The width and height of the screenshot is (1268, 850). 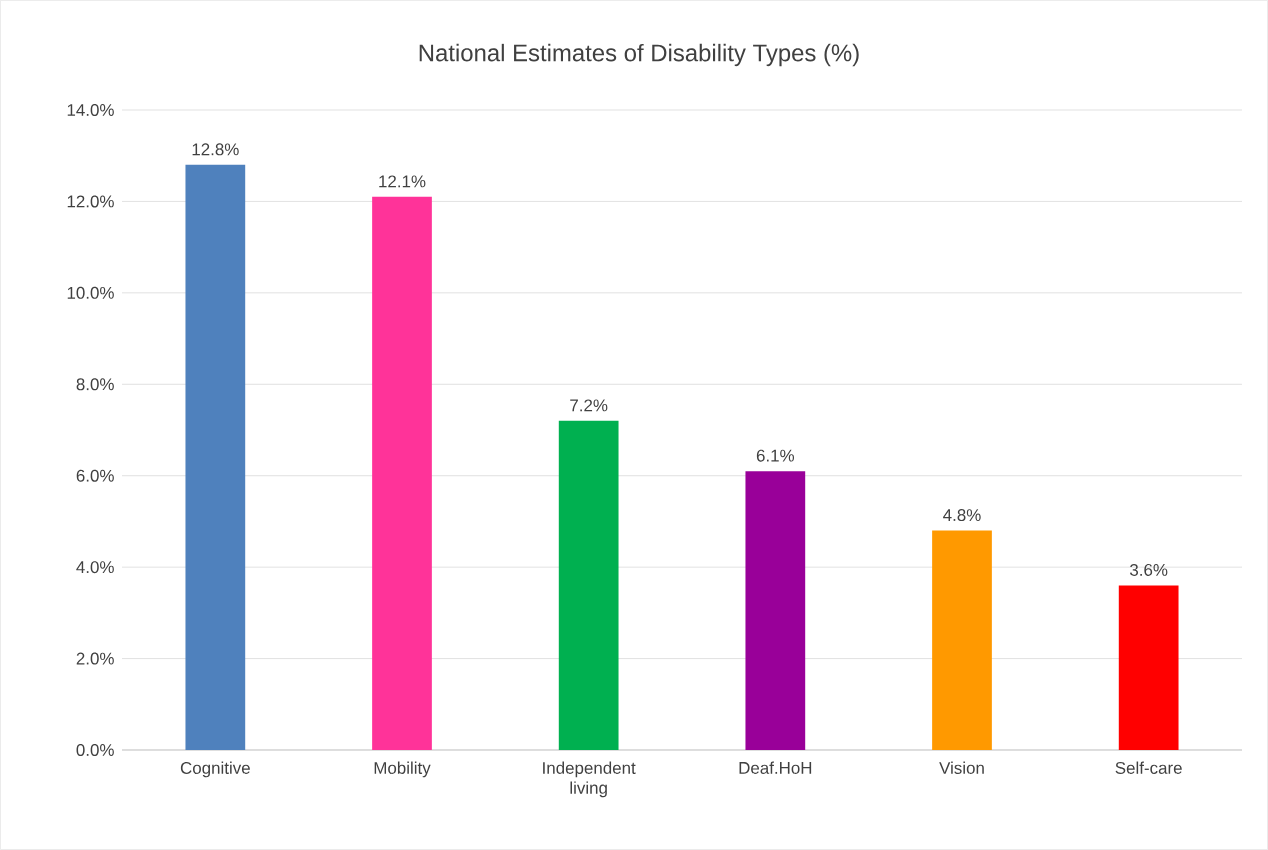 What do you see at coordinates (95, 384) in the screenshot?
I see `y-tick-label: 8.0%` at bounding box center [95, 384].